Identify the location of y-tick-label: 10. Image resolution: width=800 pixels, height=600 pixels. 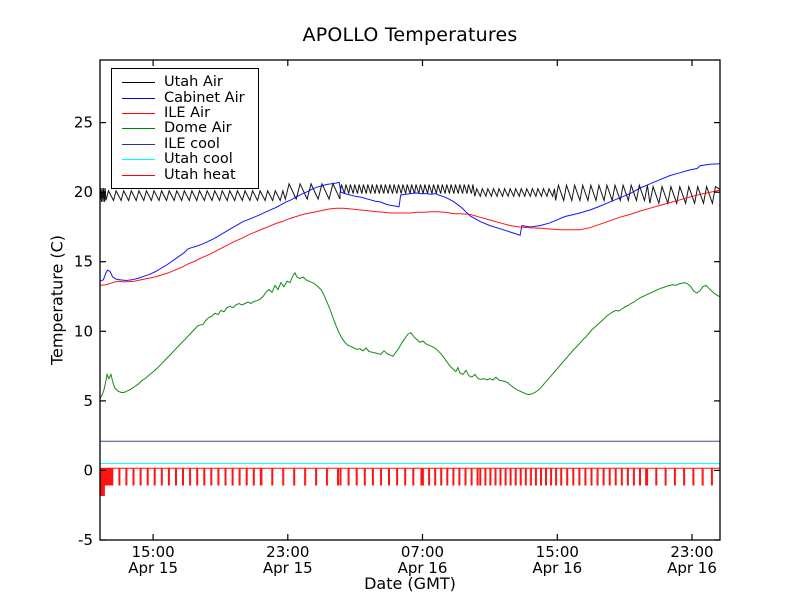
(83, 331).